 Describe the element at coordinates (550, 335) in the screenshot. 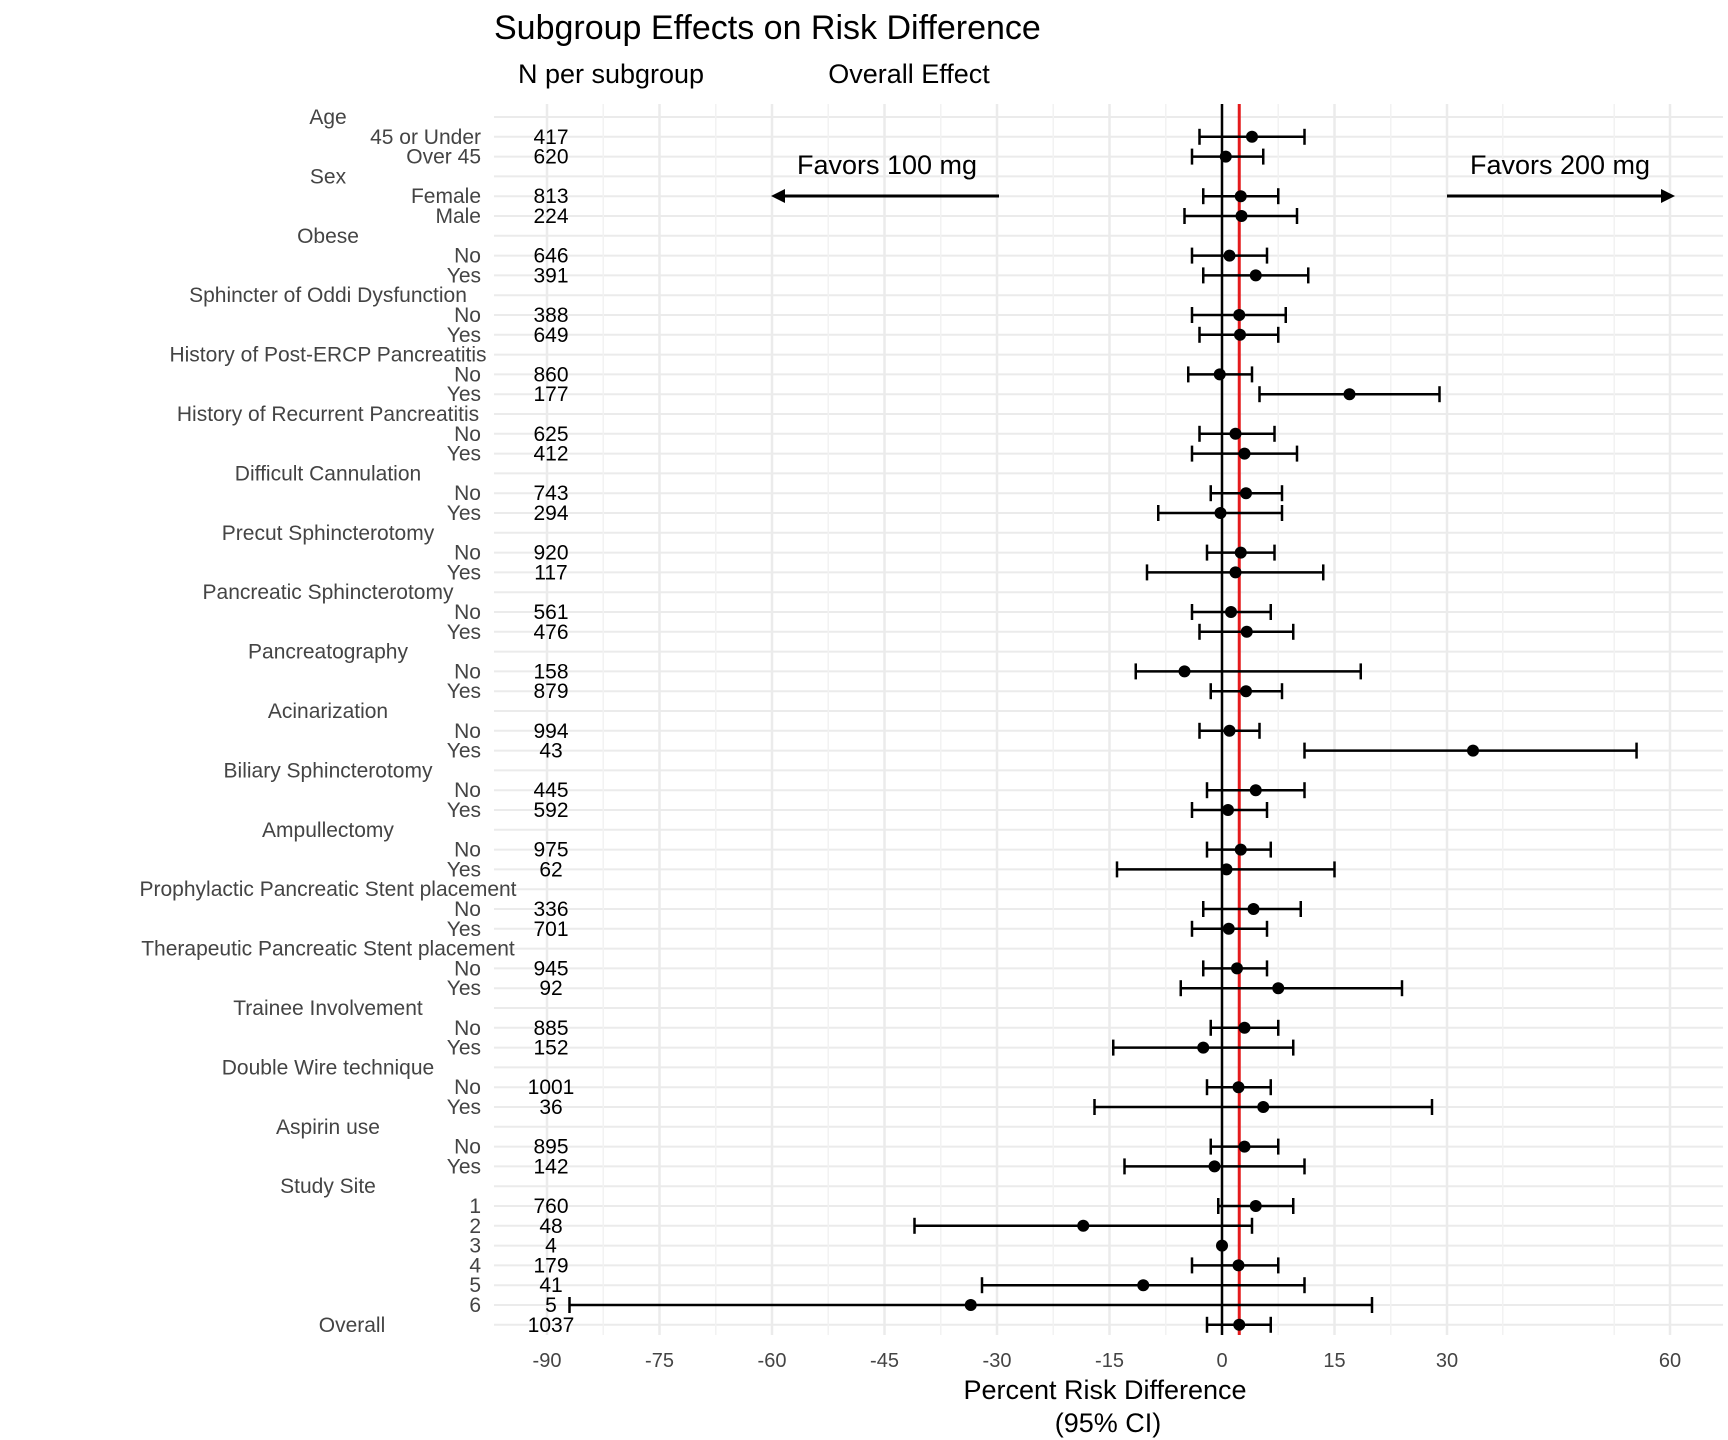

I see `n-value: 649` at that location.